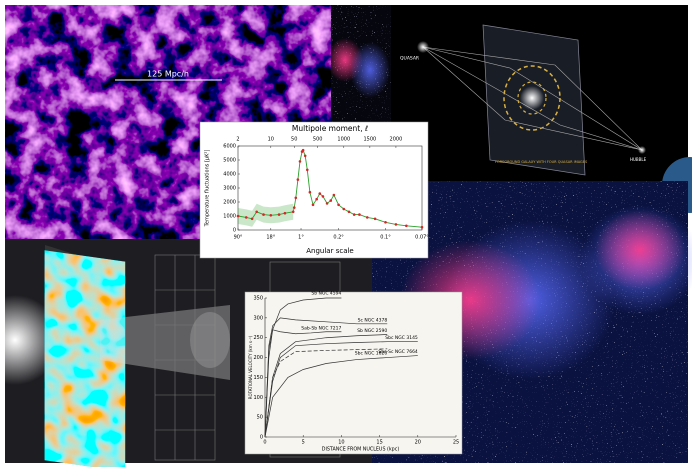 Image resolution: width=692 pixels, height=467 pixels. What do you see at coordinates (369, 140) in the screenshot?
I see `top-tick-label: 1500` at bounding box center [369, 140].